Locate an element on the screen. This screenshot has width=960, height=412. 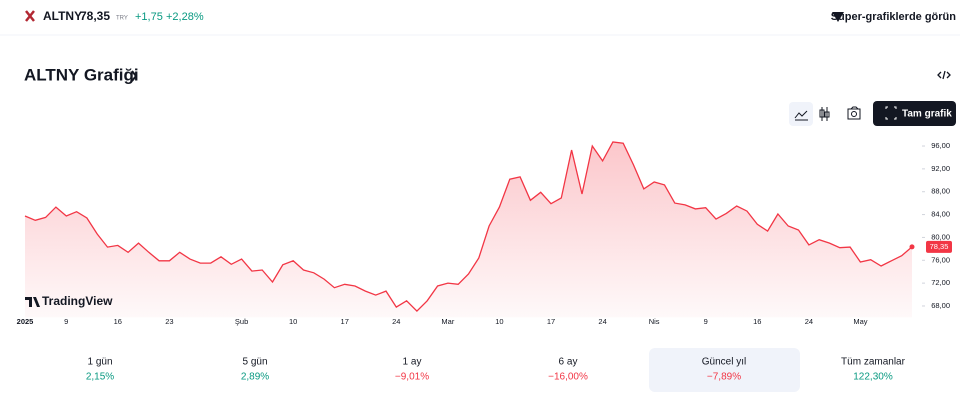
cta: Süper-grafiklerde görün is located at coordinates (894, 17).